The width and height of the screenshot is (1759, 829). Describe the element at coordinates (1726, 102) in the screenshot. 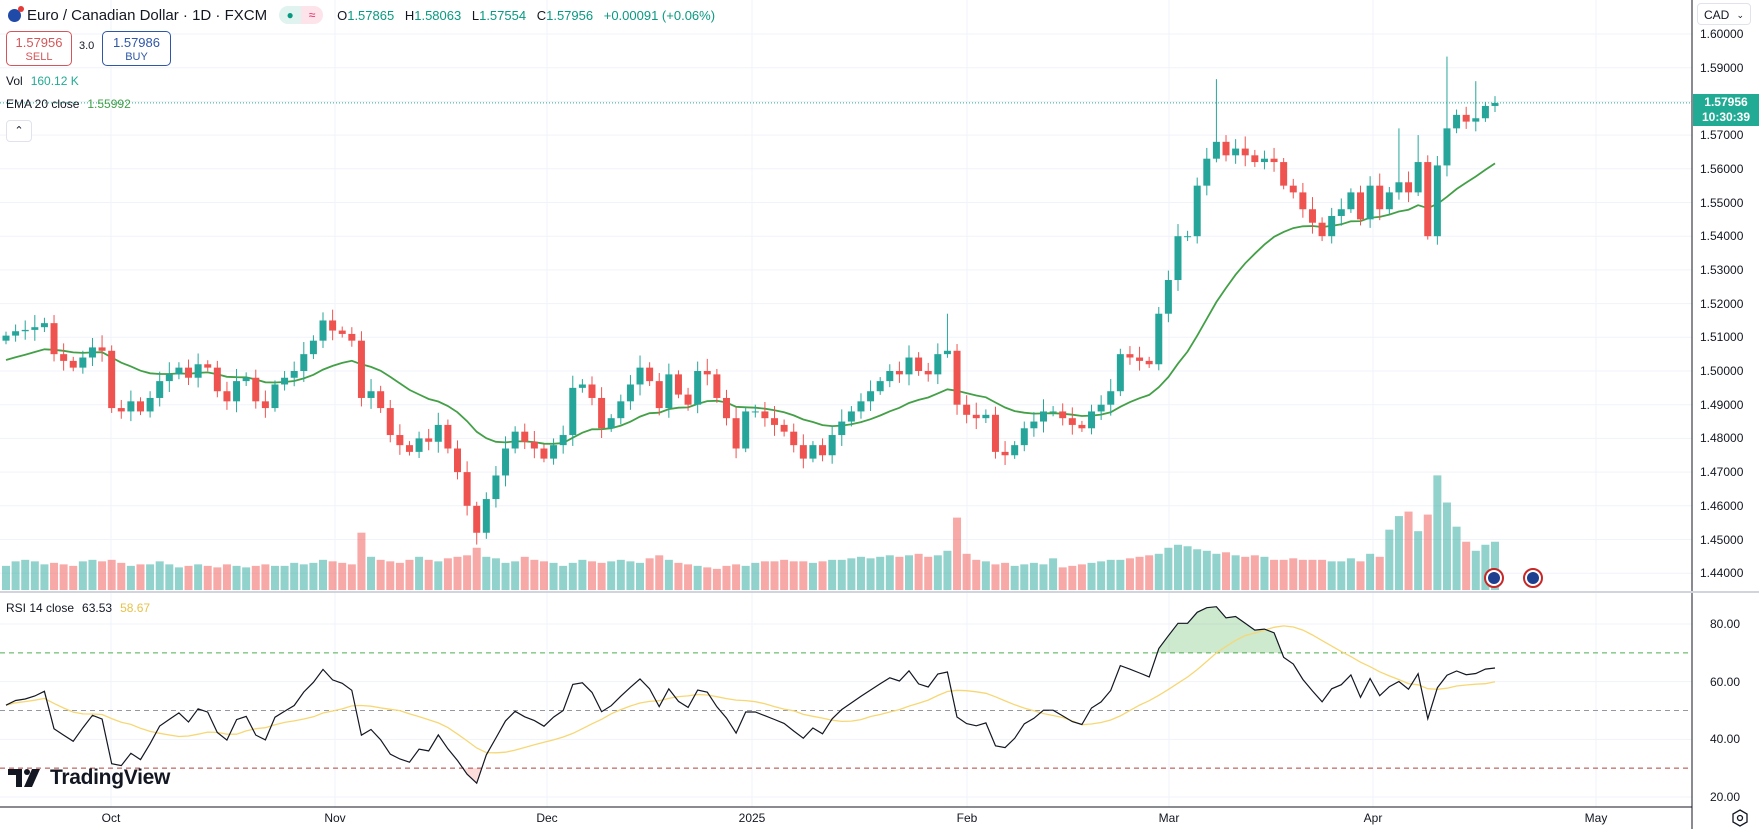

I see `last-price: 1.57956` at that location.